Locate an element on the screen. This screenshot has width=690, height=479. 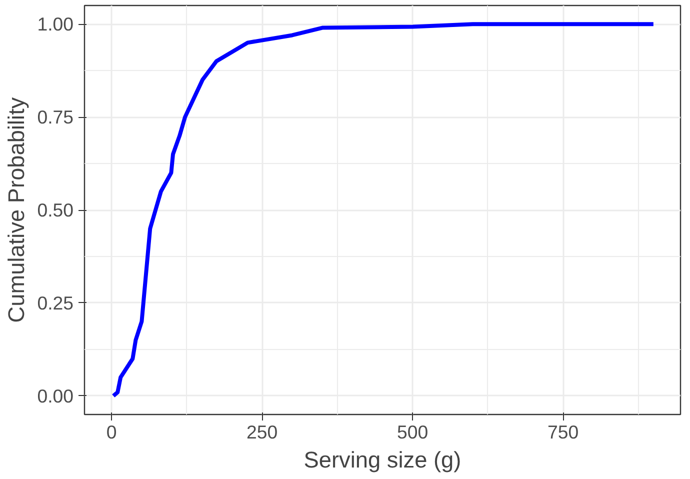
x-tick-label: 250 is located at coordinates (262, 432).